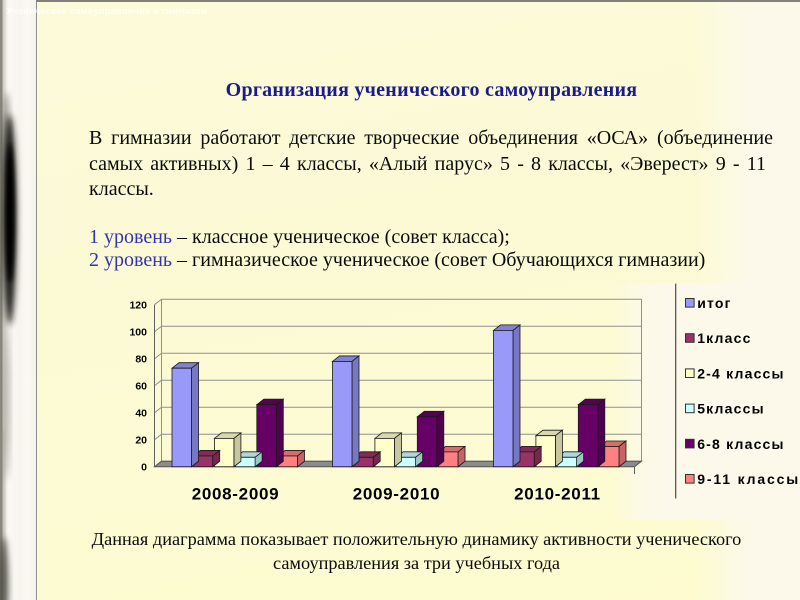 This screenshot has height=600, width=800. I want to click on svg-text: 2009-2010, so click(397, 494).